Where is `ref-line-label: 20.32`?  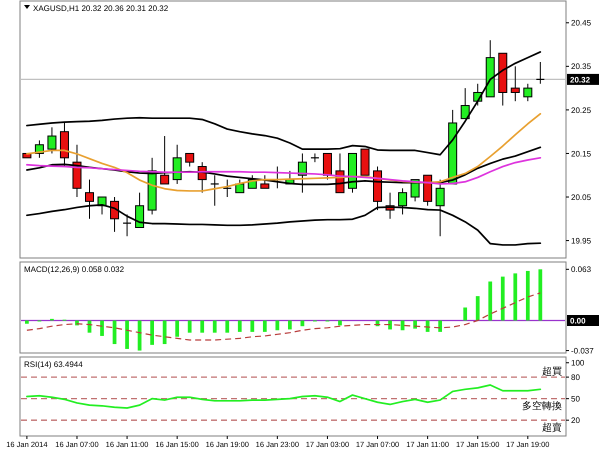
ref-line-label: 20.32 is located at coordinates (580, 79).